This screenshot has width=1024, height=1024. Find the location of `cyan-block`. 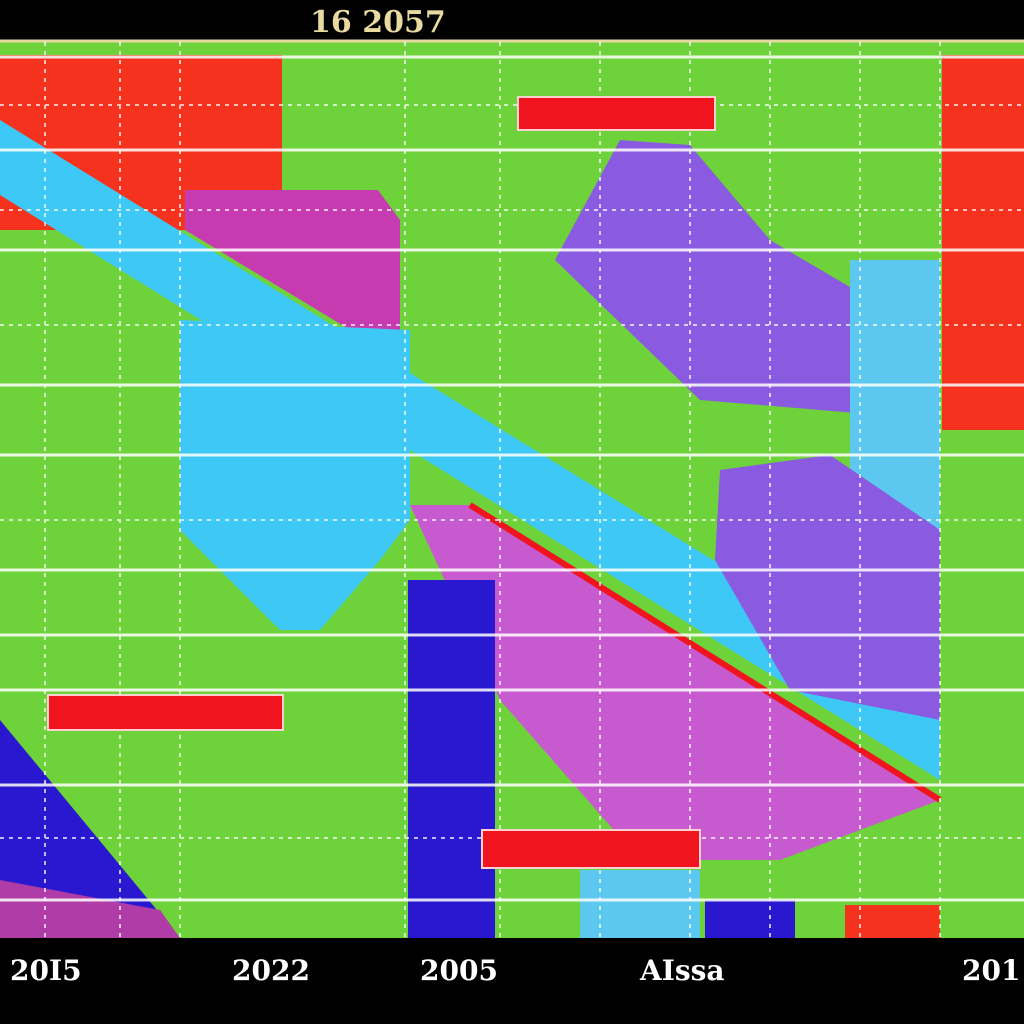

cyan-block is located at coordinates (640, 904).